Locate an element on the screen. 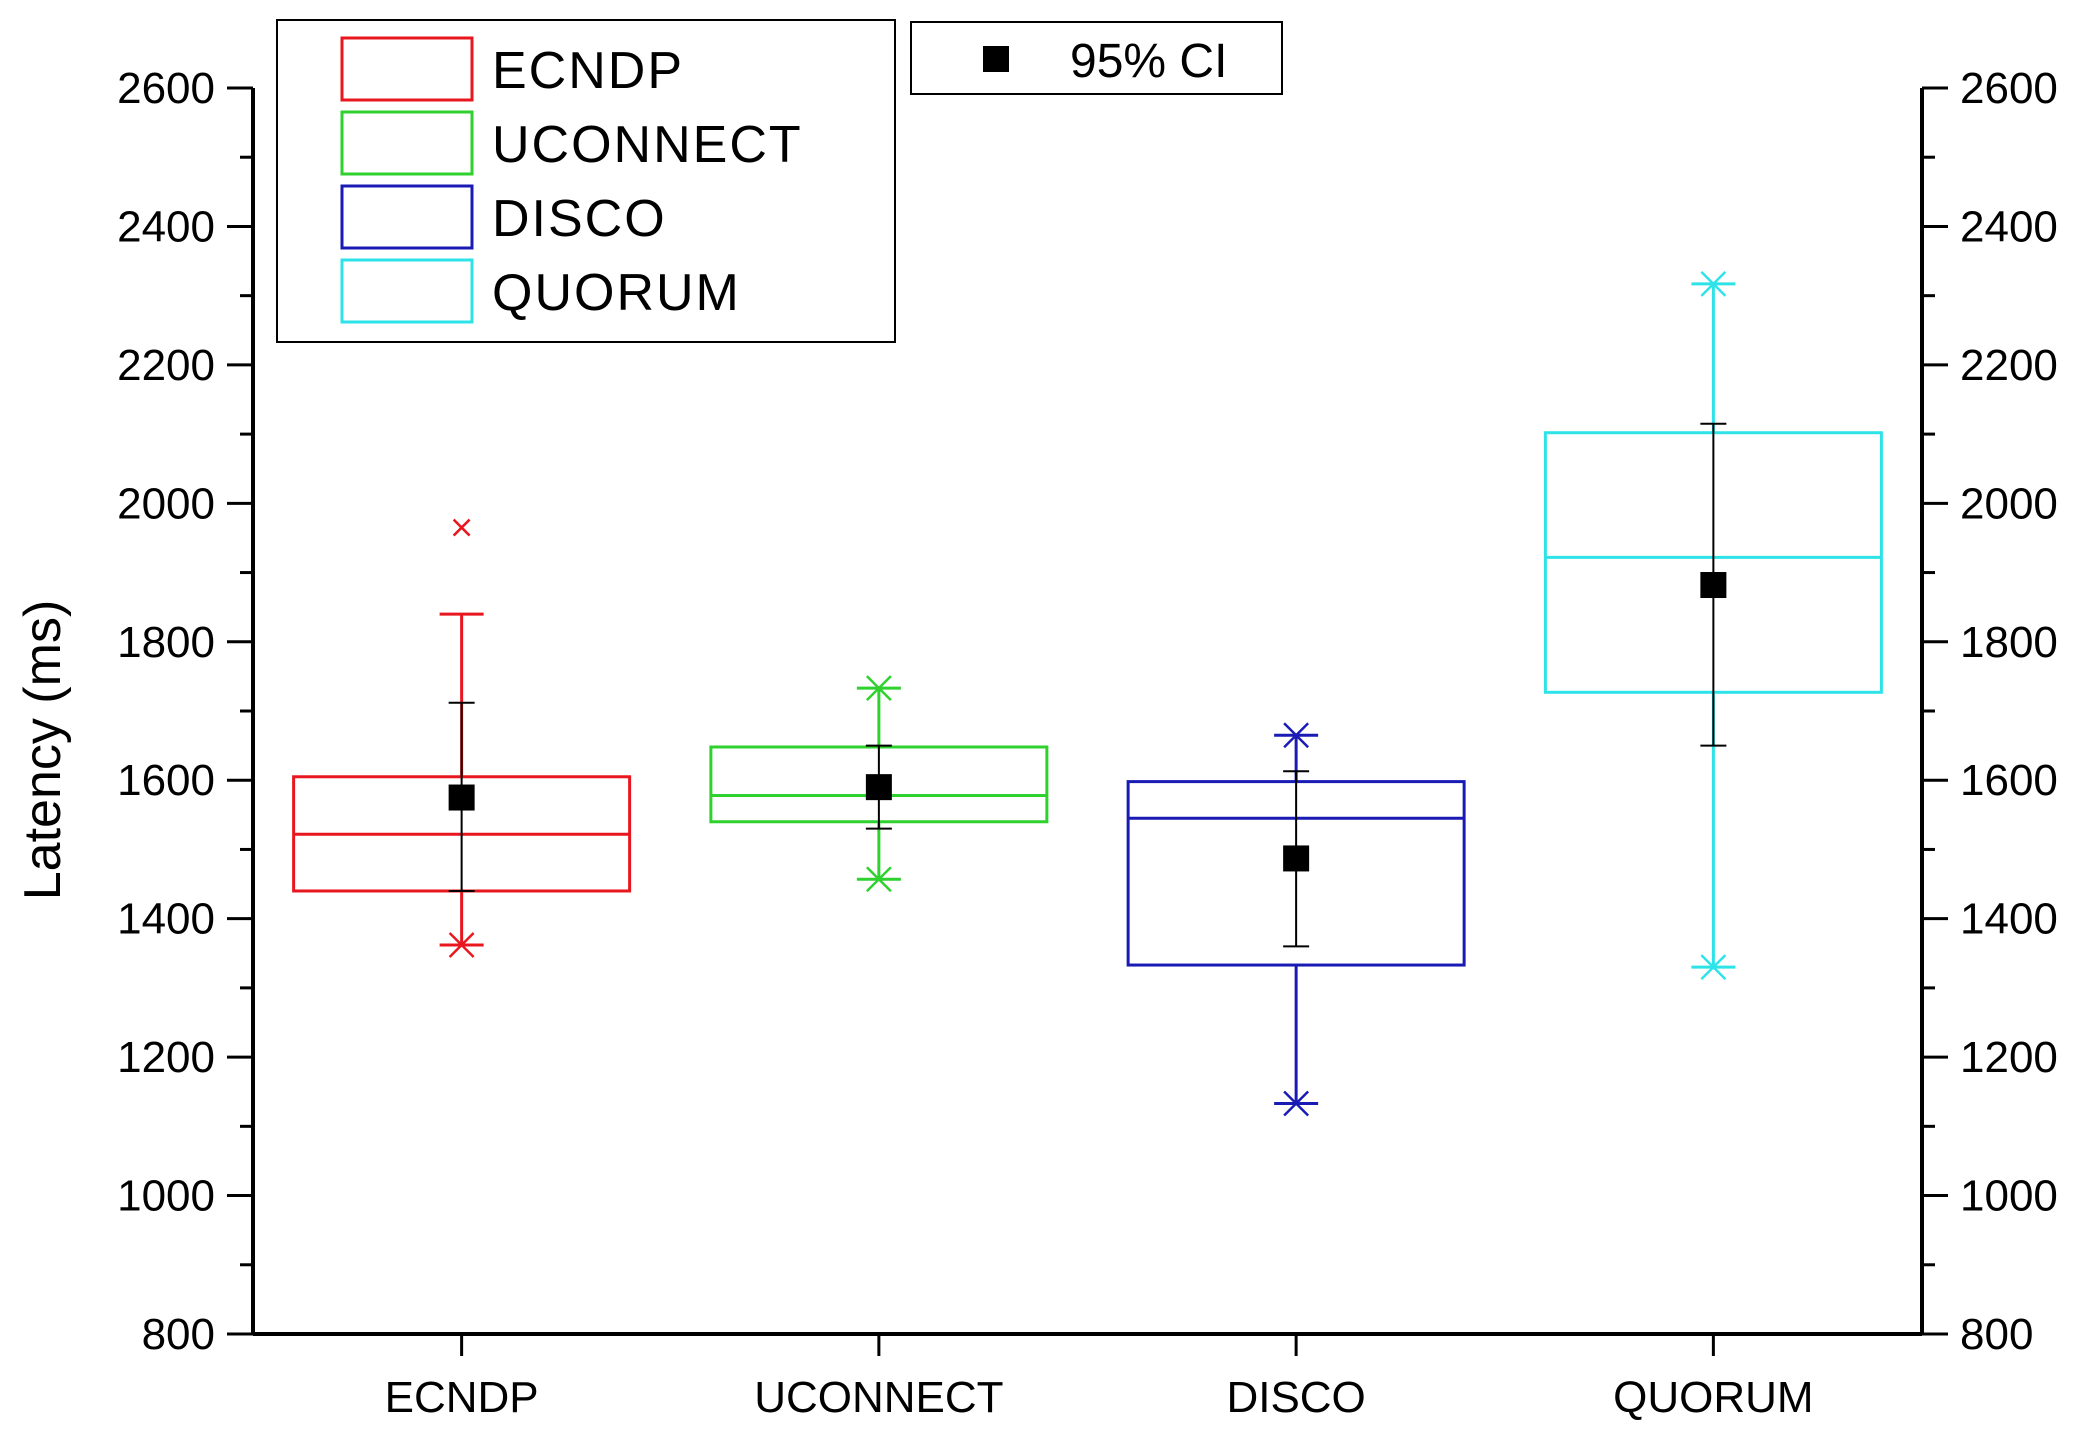 The image size is (2088, 1431). y-tick-label-left: 2400 is located at coordinates (166, 226).